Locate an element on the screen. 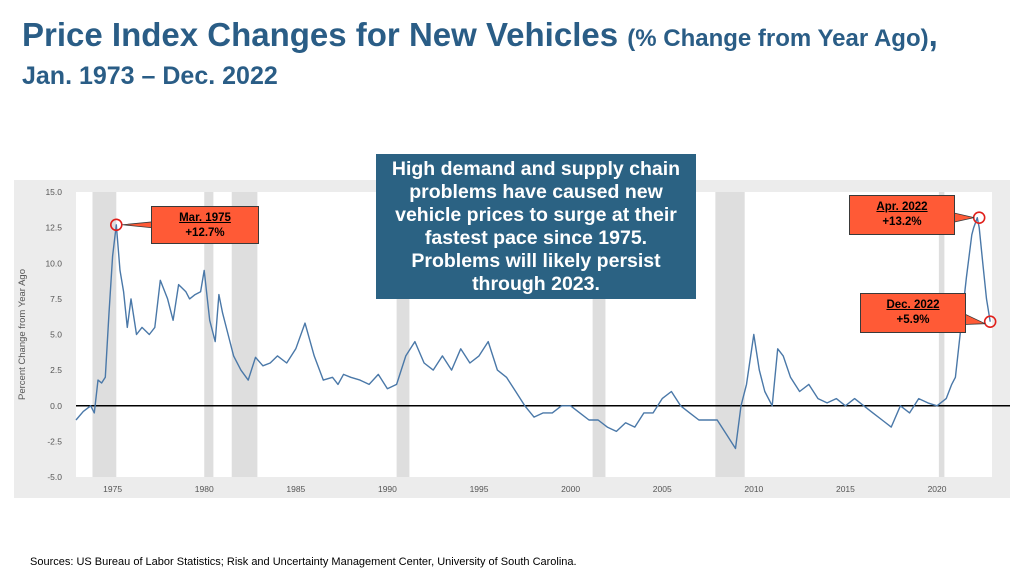 This screenshot has width=1024, height=576. annotation-date: Dec. 2022 is located at coordinates (913, 305).